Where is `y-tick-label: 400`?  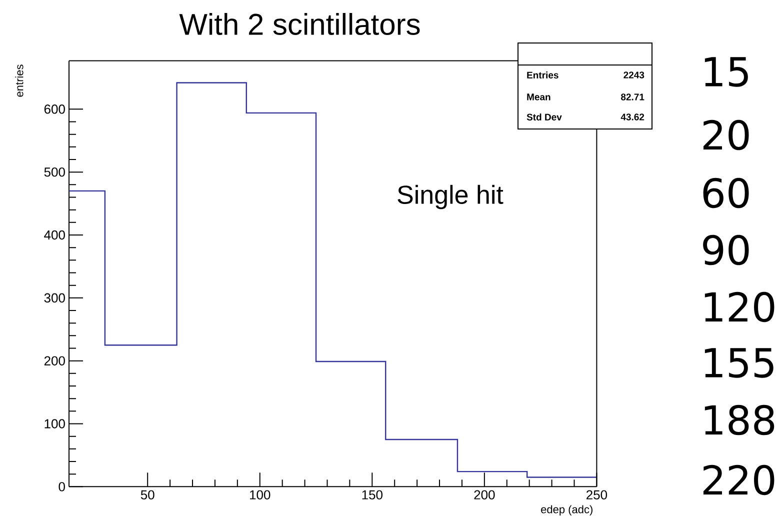
y-tick-label: 400 is located at coordinates (54, 235).